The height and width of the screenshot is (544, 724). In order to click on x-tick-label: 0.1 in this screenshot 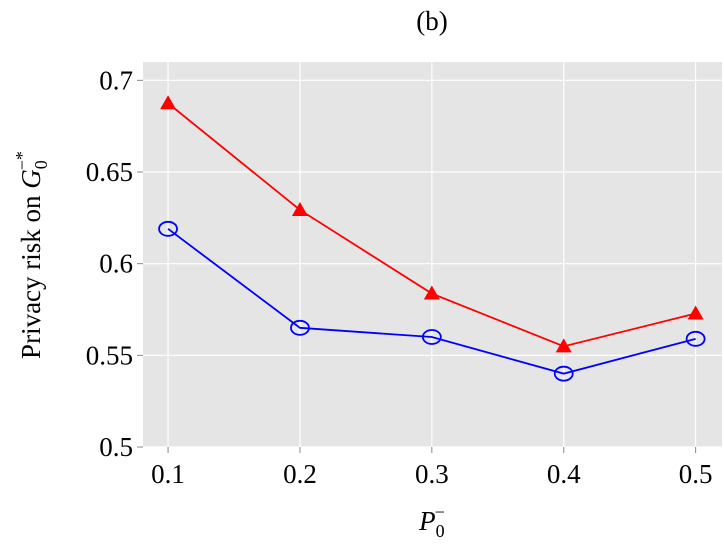, I will do `click(168, 474)`.